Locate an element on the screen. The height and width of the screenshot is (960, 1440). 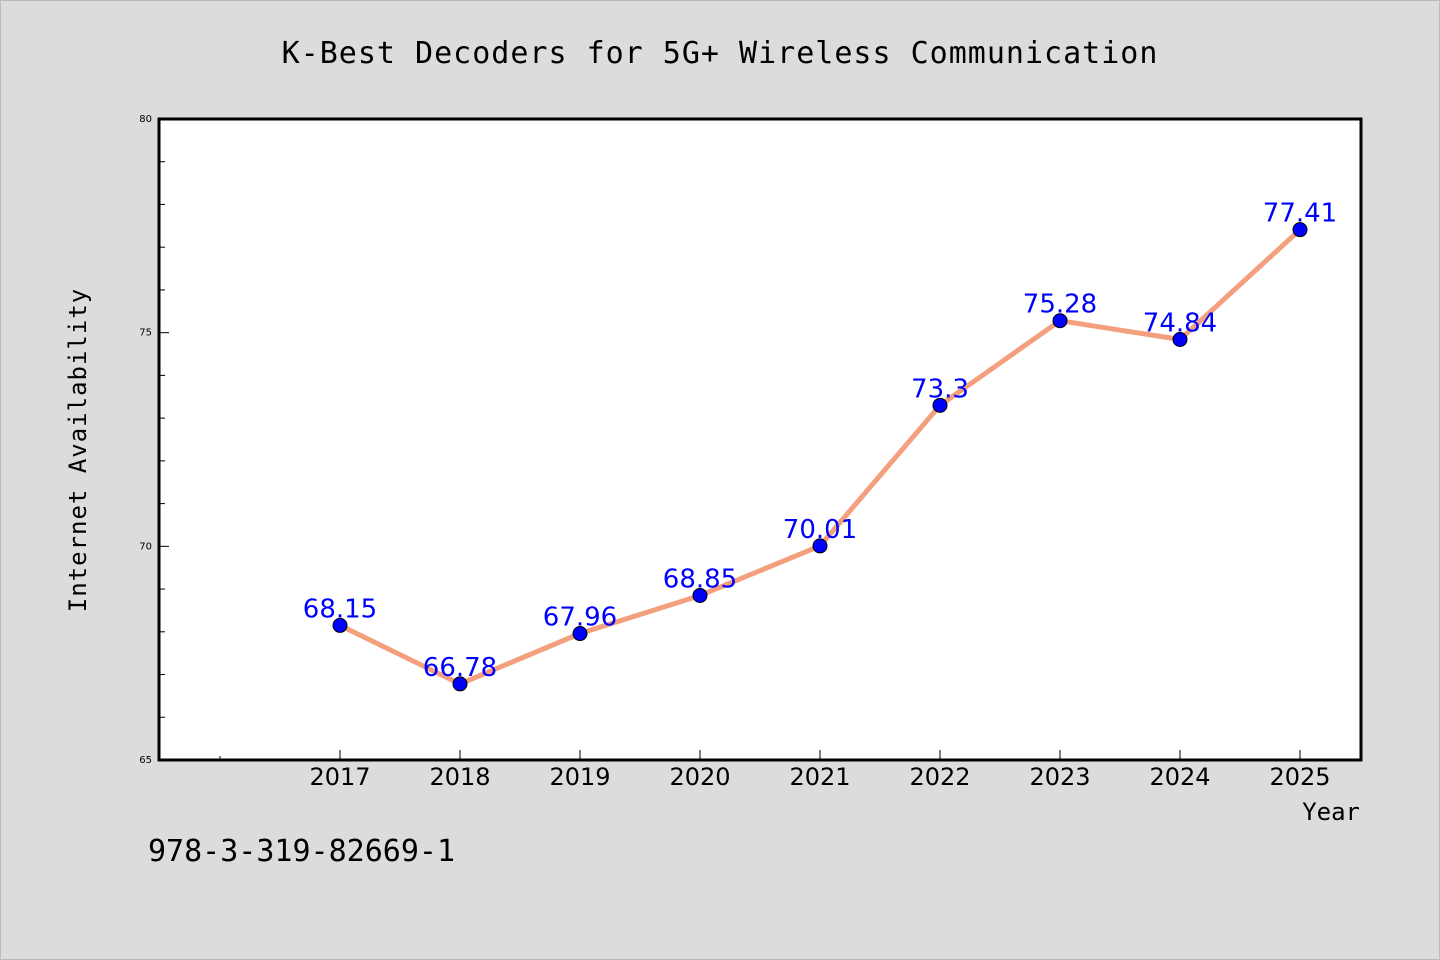
x-axis-label: Year is located at coordinates (1331, 812).